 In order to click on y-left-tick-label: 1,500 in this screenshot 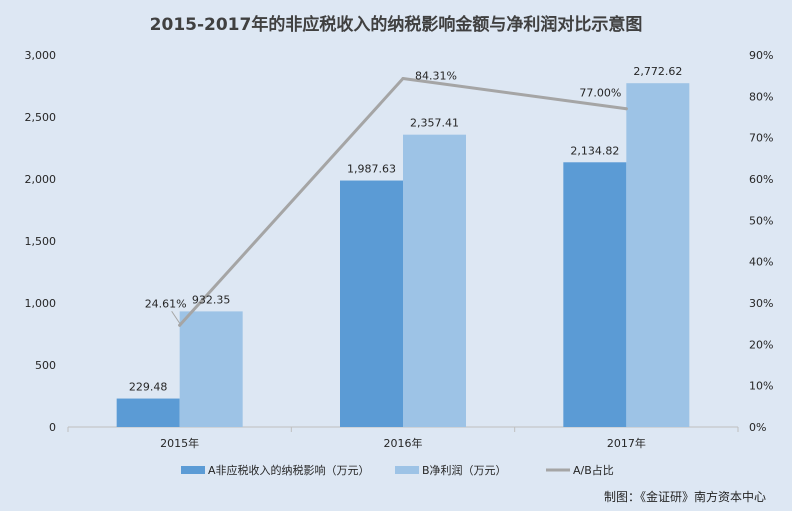, I will do `click(41, 241)`.